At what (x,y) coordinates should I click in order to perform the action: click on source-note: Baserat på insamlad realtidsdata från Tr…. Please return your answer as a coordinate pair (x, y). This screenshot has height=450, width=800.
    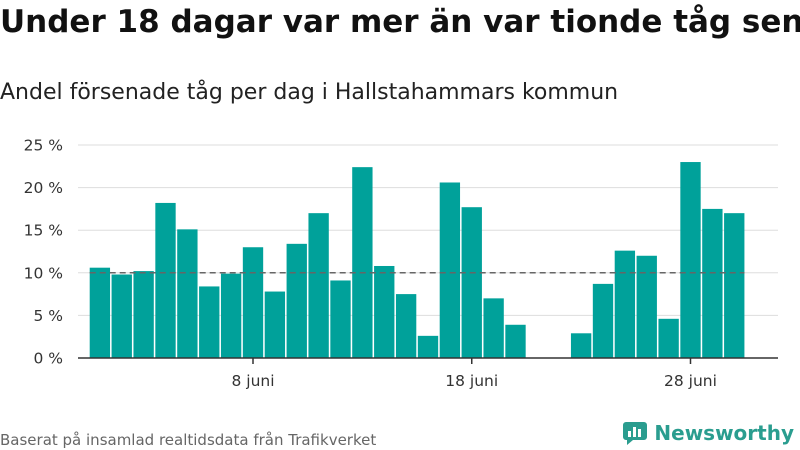
    Looking at the image, I should click on (188, 440).